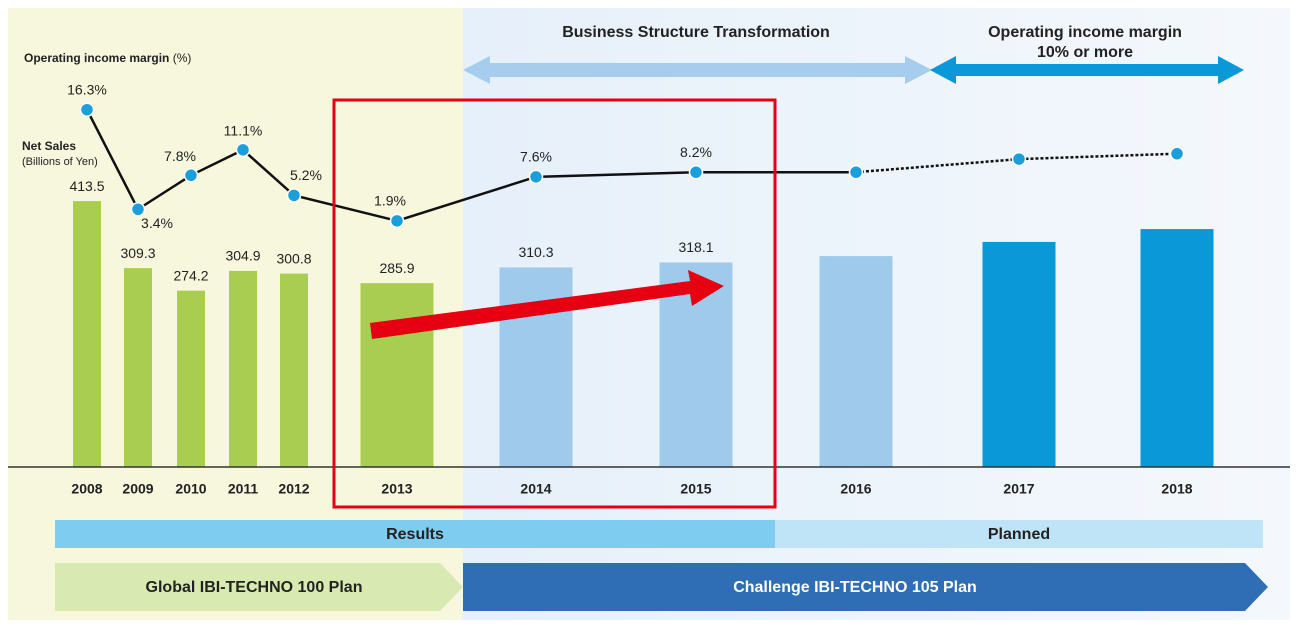 The height and width of the screenshot is (632, 1297). Describe the element at coordinates (180, 156) in the screenshot. I see `line-label: 7.8%` at that location.